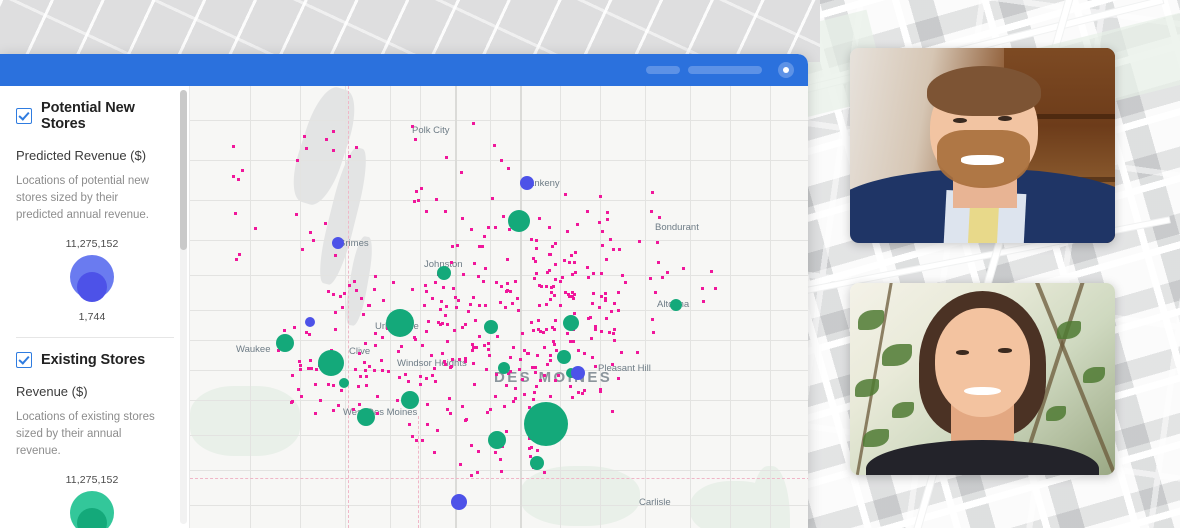 The width and height of the screenshot is (1180, 528). Describe the element at coordinates (95, 360) in the screenshot. I see `legend-header: Existing Stores` at that location.